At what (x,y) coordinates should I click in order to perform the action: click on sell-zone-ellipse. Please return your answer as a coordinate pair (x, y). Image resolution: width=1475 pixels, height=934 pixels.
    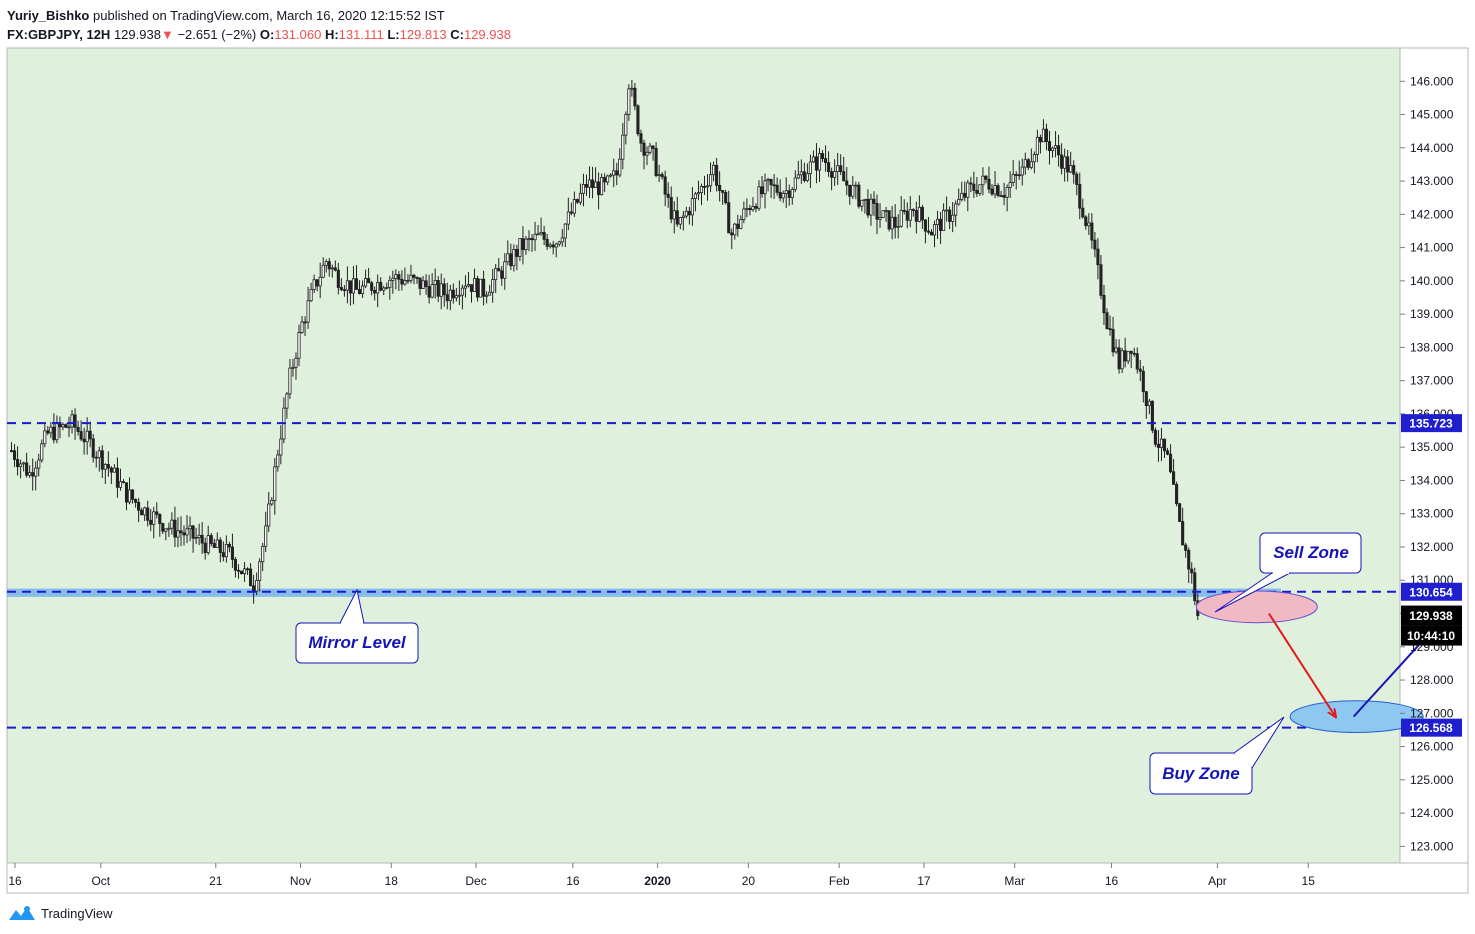
    Looking at the image, I should click on (1256, 607).